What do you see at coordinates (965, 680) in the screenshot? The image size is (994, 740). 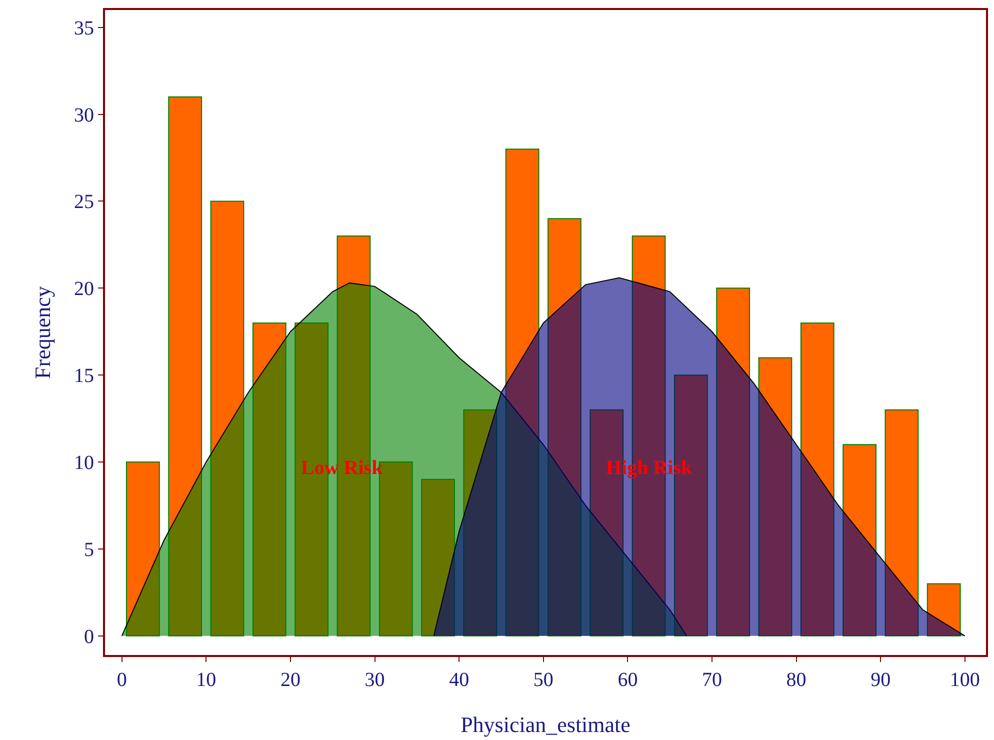 I see `x-tick-label: 100` at bounding box center [965, 680].